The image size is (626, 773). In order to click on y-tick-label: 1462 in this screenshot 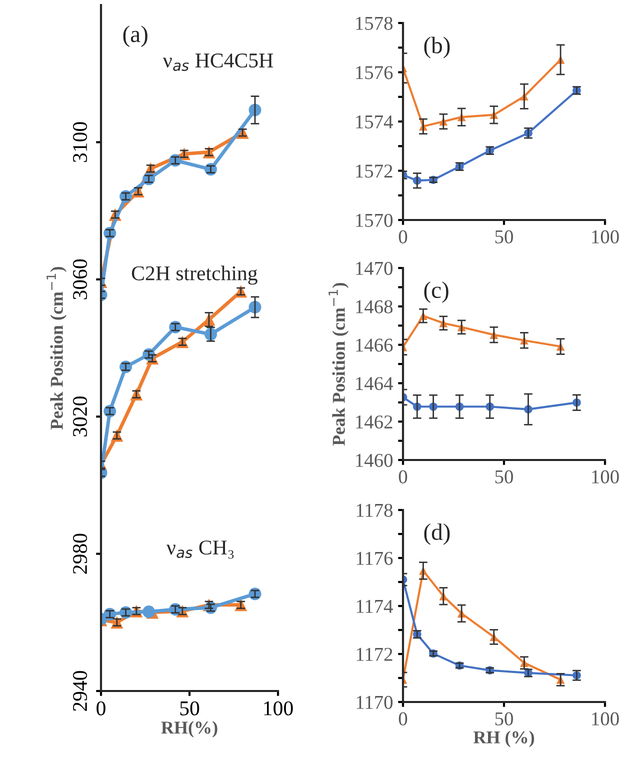, I will do `click(374, 422)`.